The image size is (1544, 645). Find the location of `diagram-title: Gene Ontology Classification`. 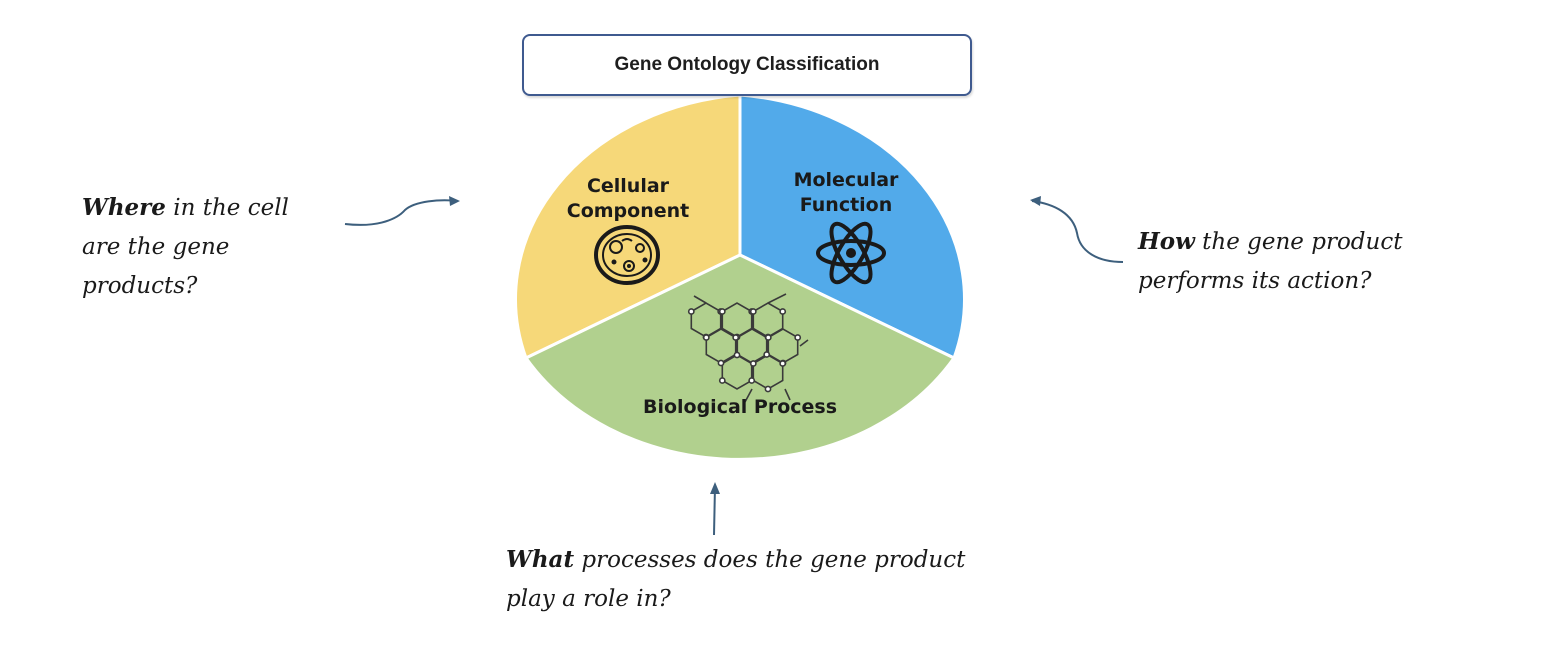

diagram-title: Gene Ontology Classification is located at coordinates (747, 64).